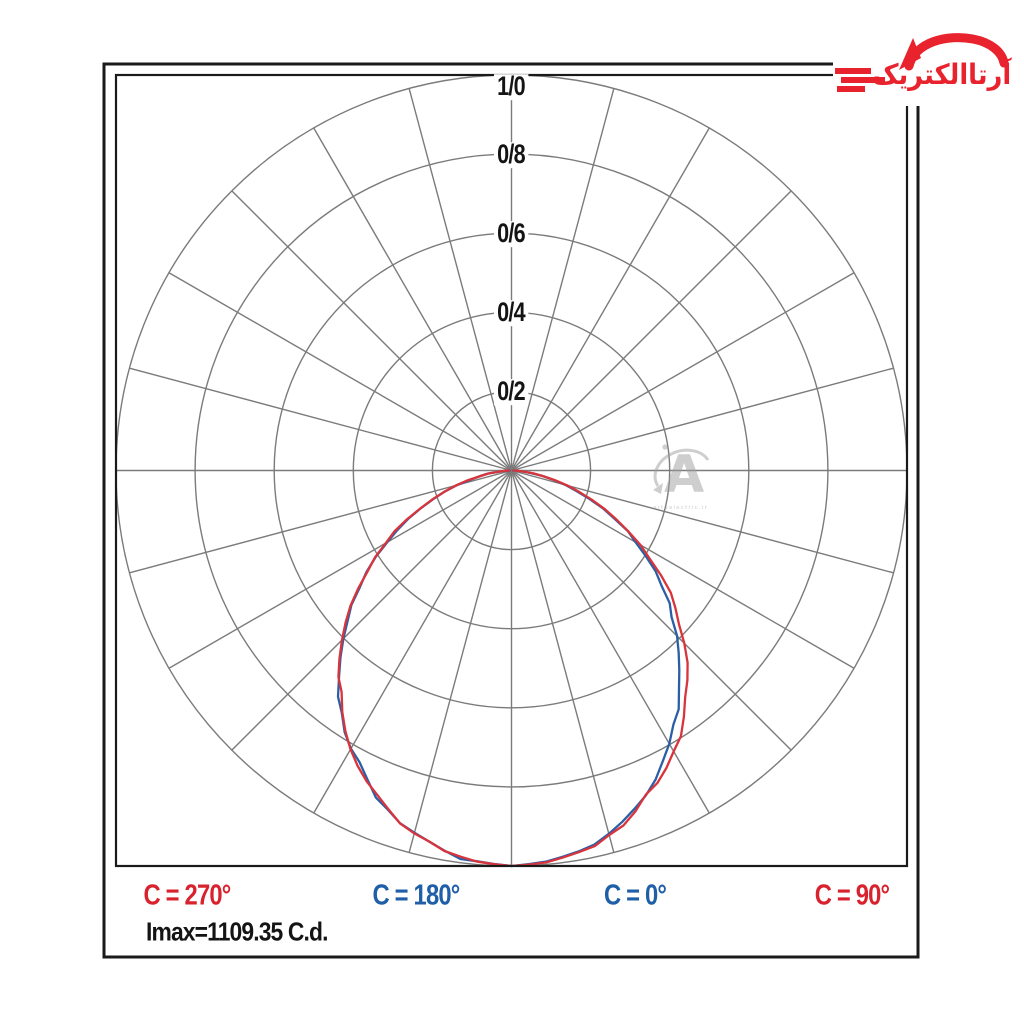  Describe the element at coordinates (680, 508) in the screenshot. I see `watermark-micro-text: artaelectric.ir` at that location.